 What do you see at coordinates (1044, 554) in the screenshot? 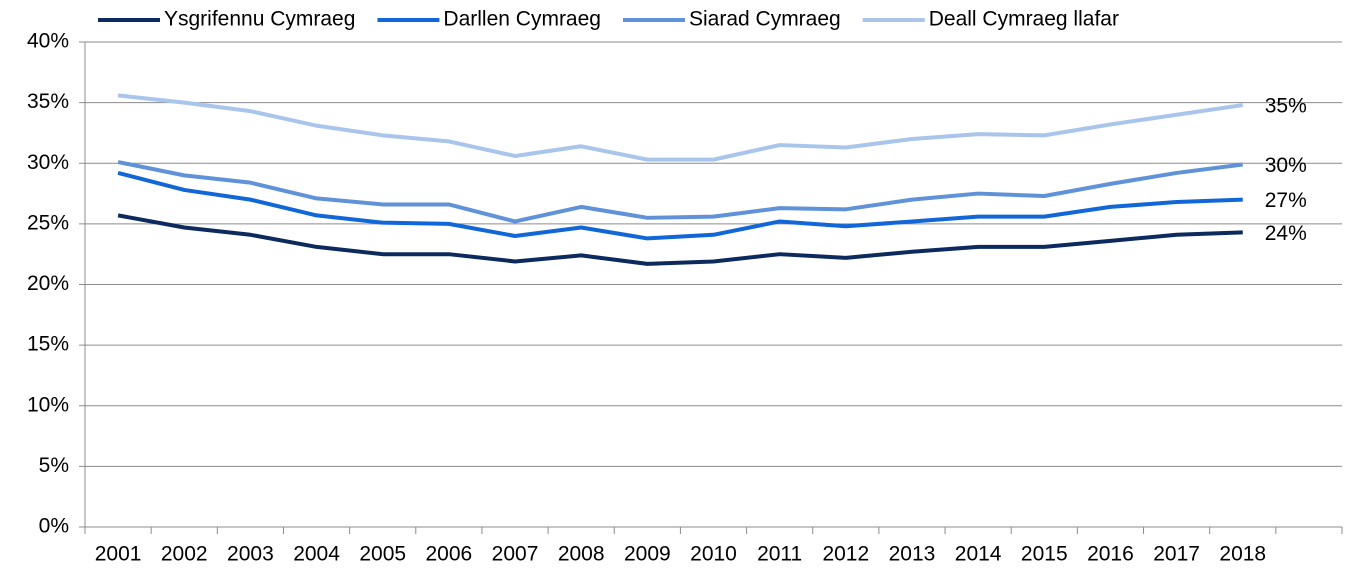
I see `x-tick-label: 2015` at bounding box center [1044, 554].